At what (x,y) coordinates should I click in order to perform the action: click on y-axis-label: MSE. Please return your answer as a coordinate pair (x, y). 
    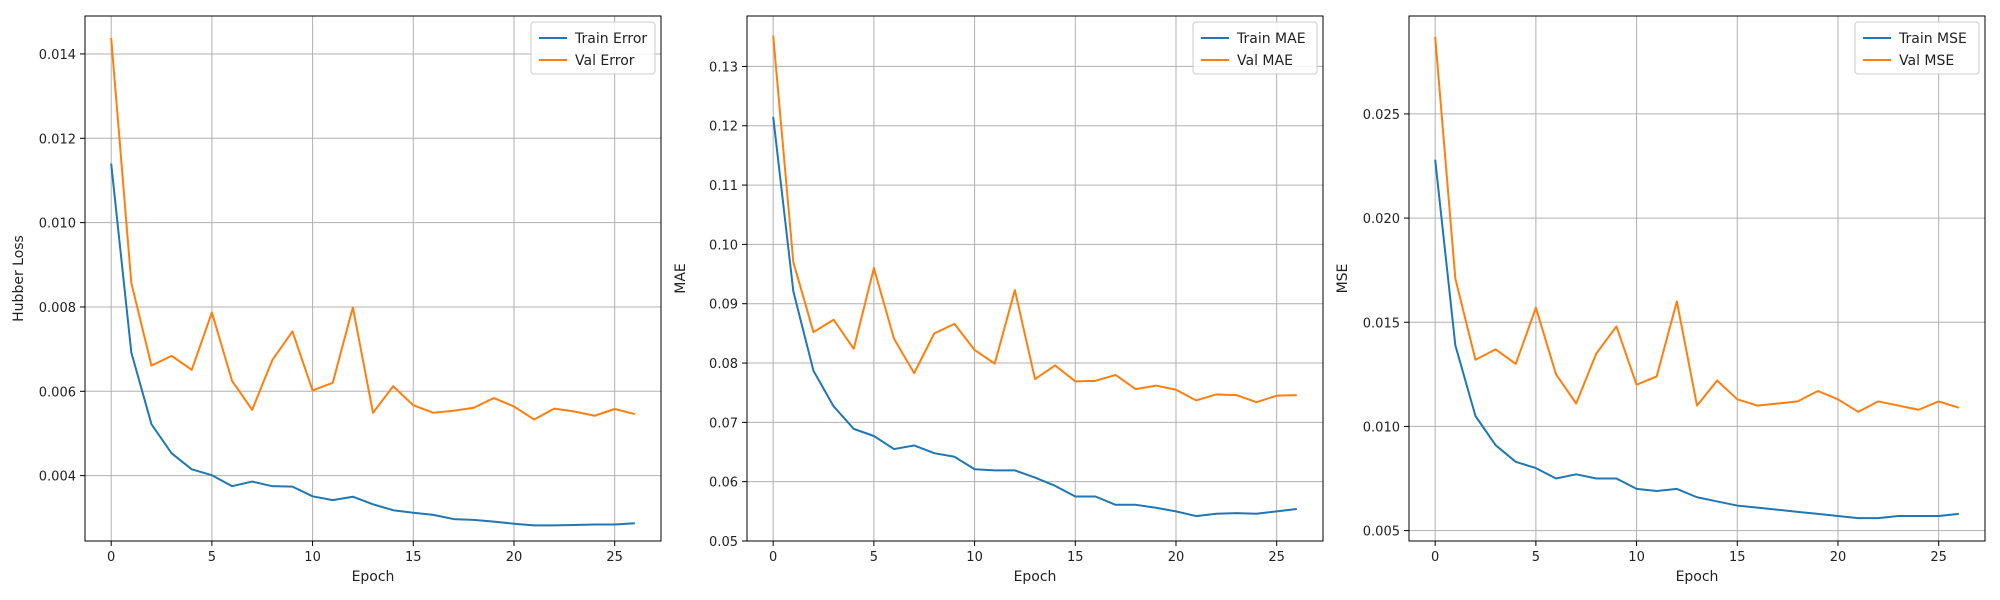
    Looking at the image, I should click on (1343, 279).